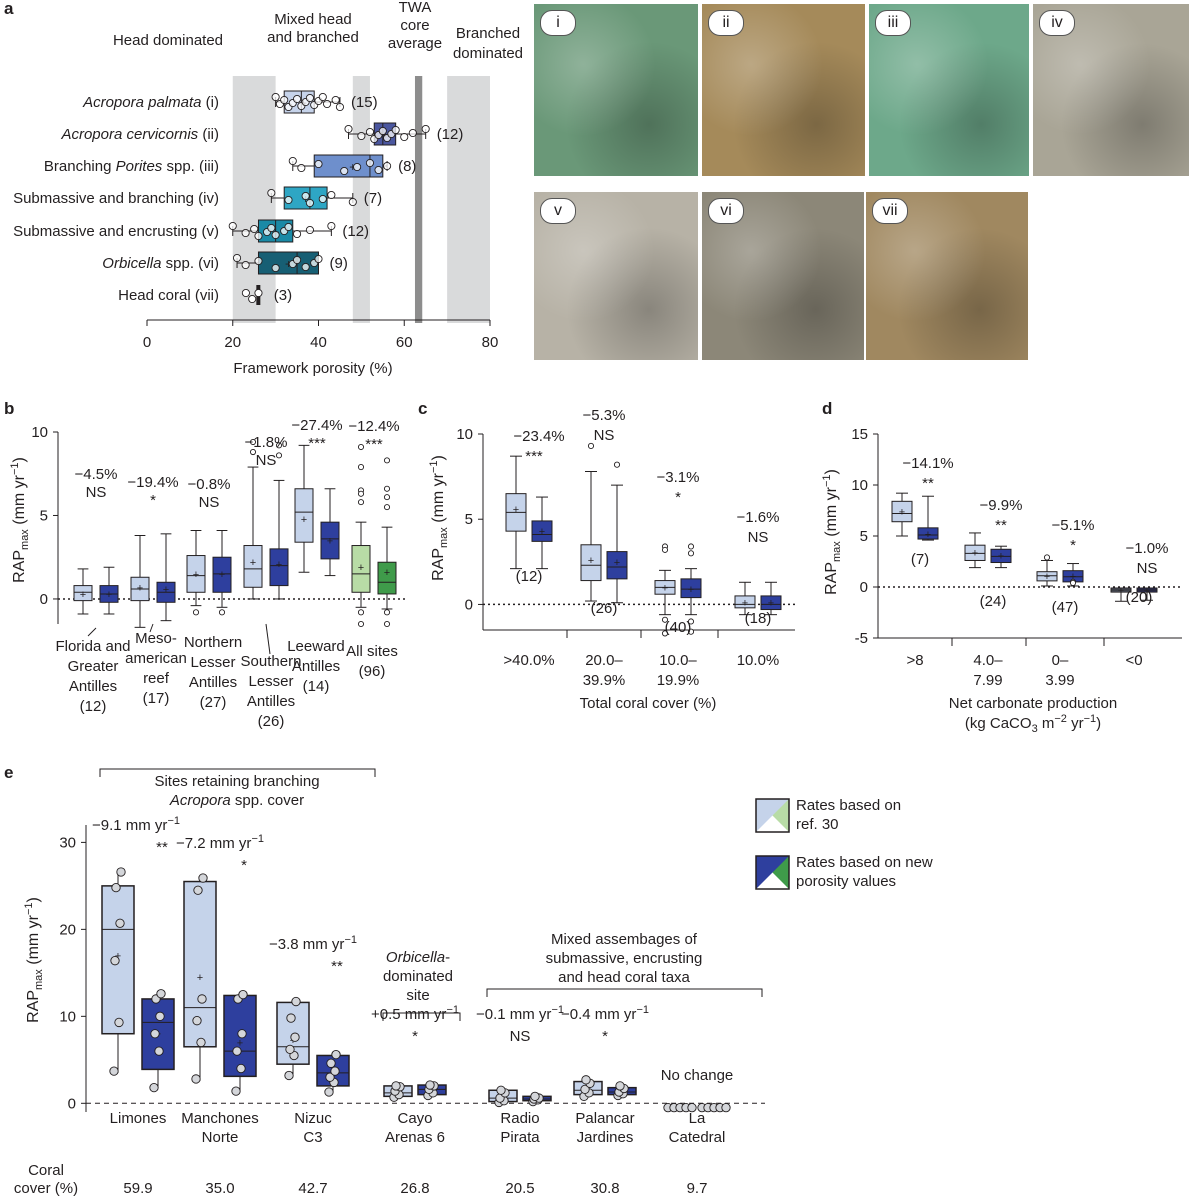  I want to click on legend-swatch-upper, so click(772, 872).